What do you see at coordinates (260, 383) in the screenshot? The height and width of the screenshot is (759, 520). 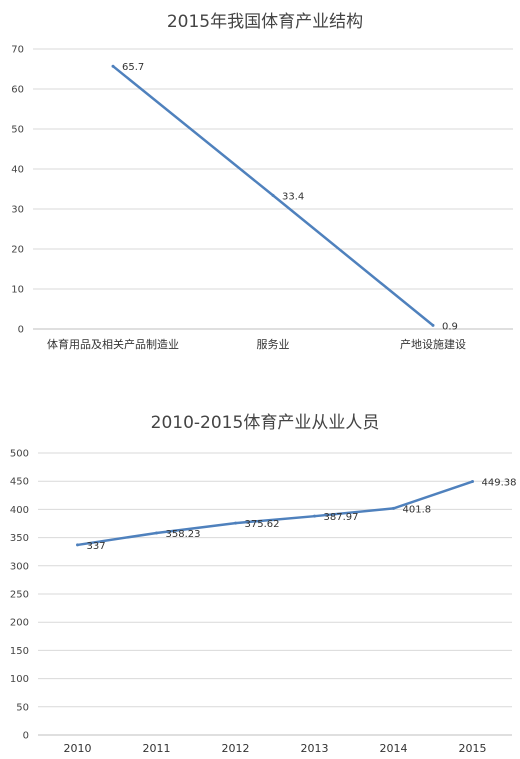 I see `panel-separator` at bounding box center [260, 383].